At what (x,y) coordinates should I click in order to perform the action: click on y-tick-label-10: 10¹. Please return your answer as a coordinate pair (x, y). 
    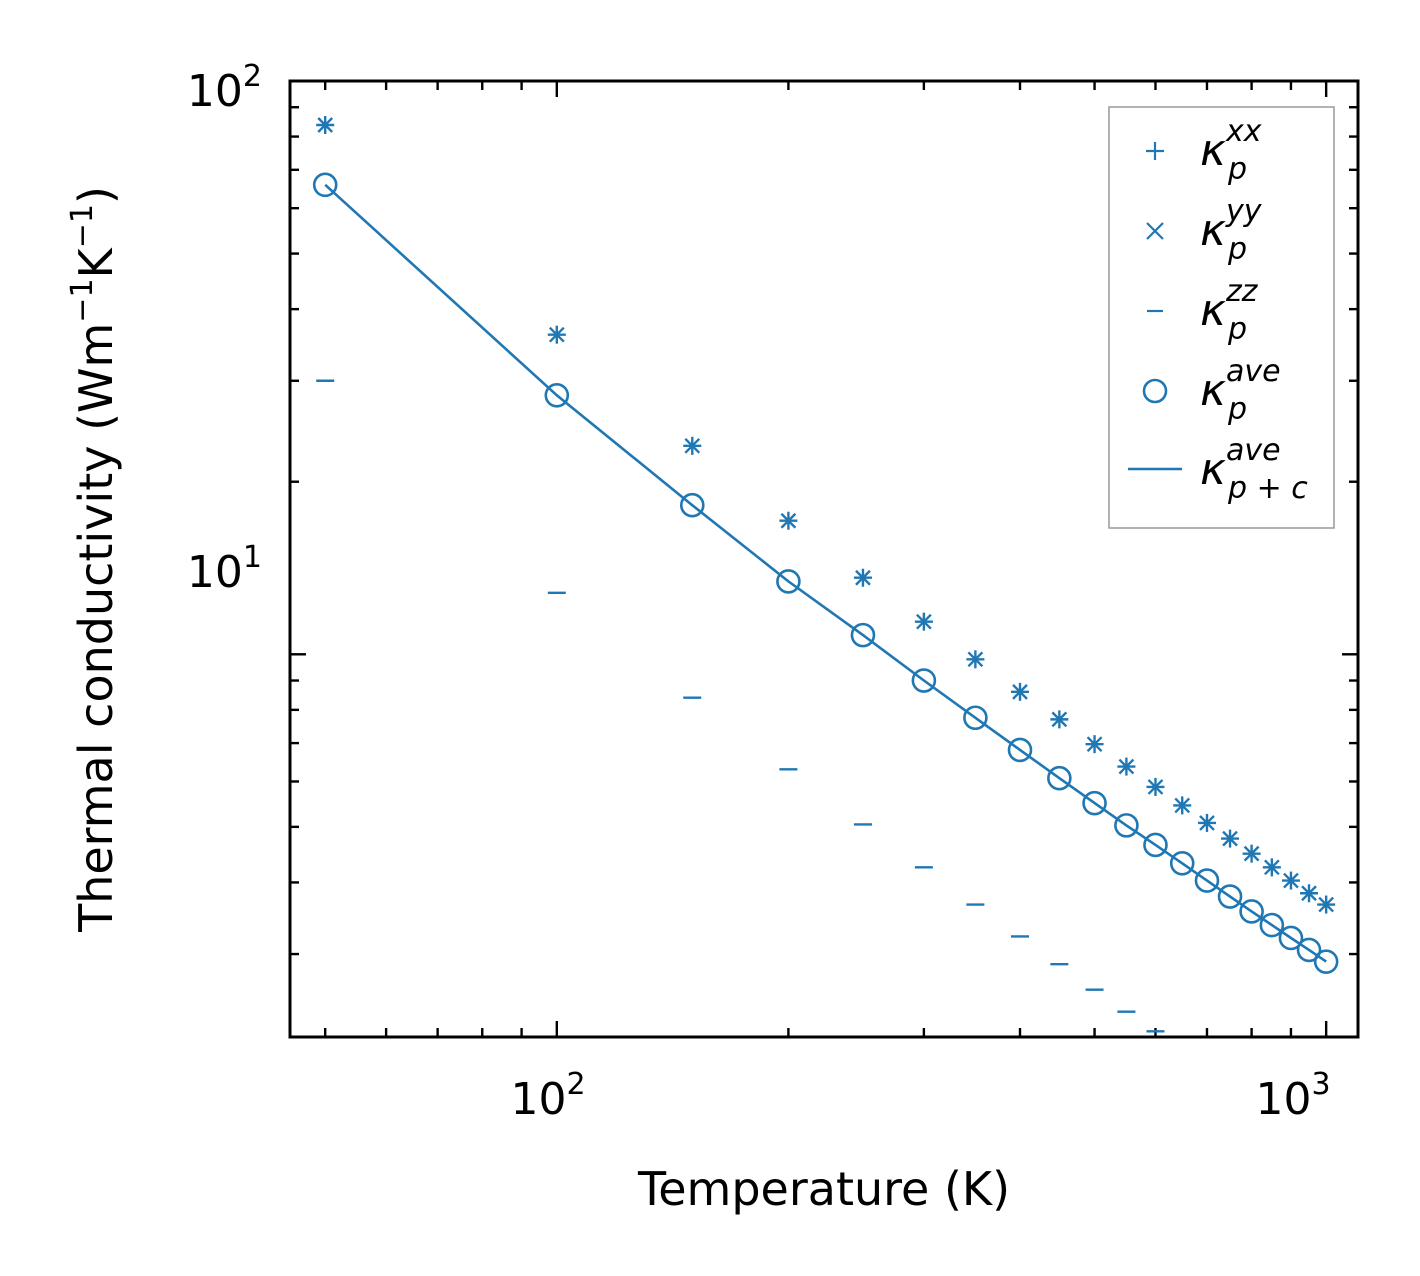
    Looking at the image, I should click on (224, 569).